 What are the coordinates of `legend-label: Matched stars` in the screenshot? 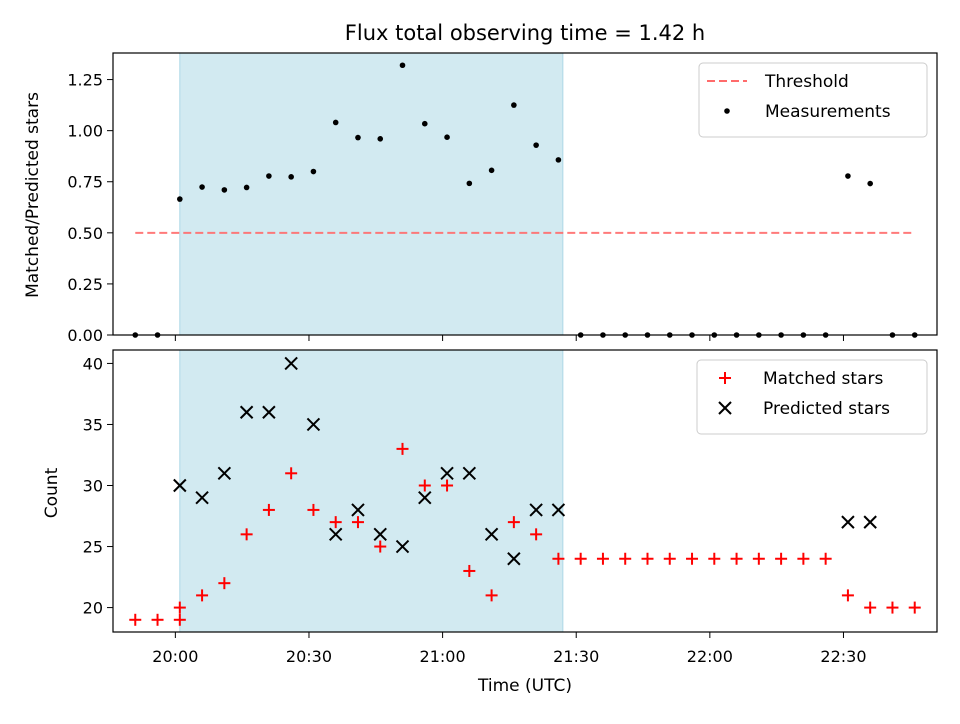 It's located at (823, 379).